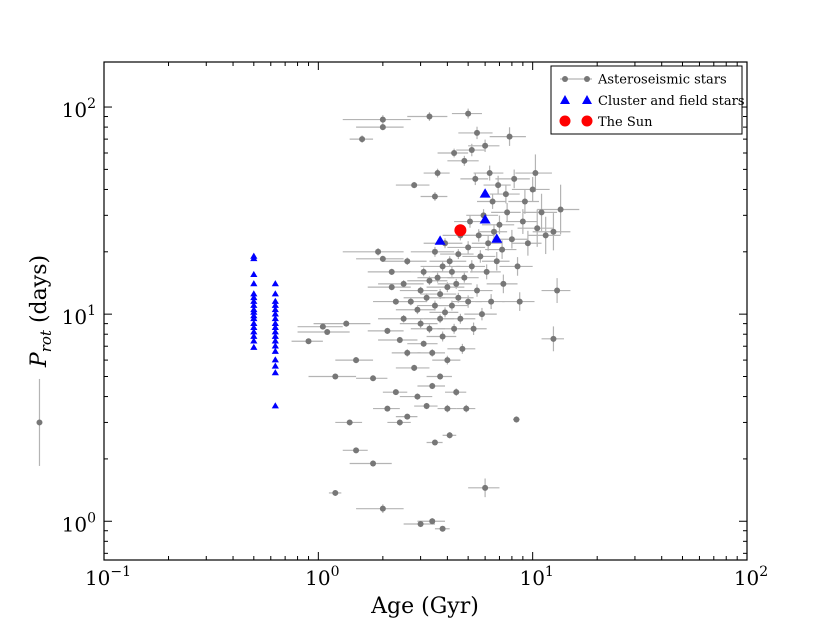  What do you see at coordinates (120, 572) in the screenshot?
I see `tick-label-exponent: −1` at bounding box center [120, 572].